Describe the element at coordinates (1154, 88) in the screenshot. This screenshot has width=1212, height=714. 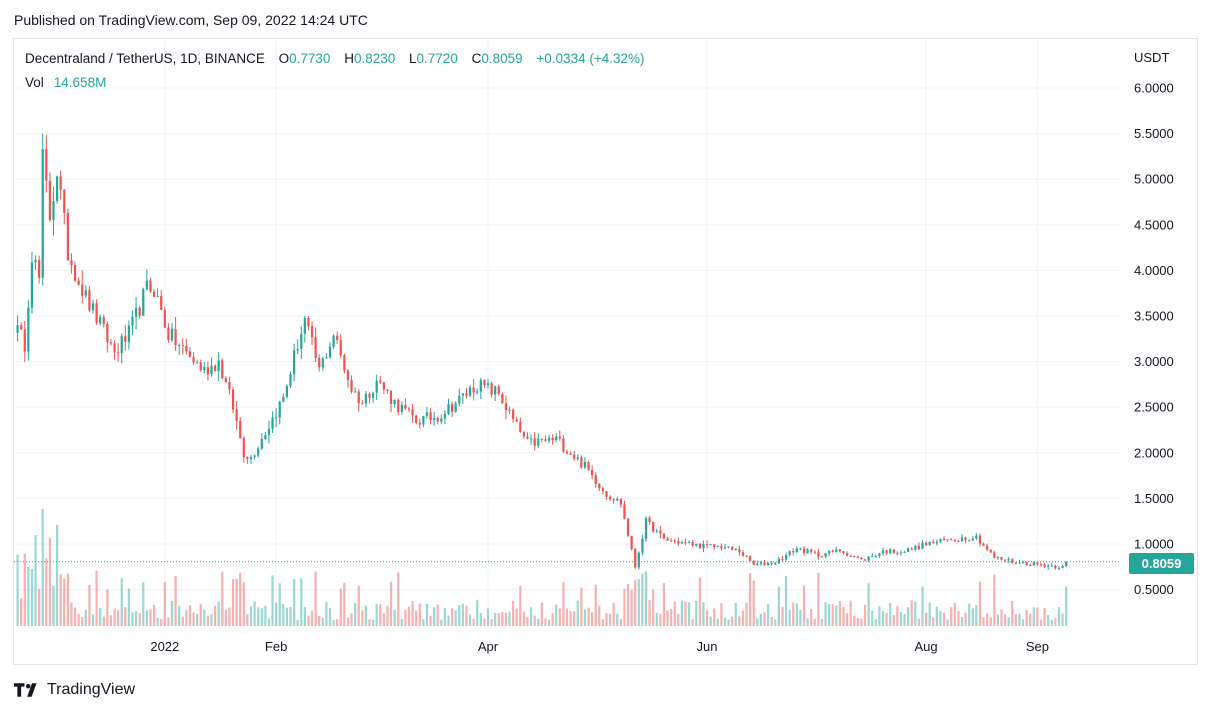
I see `y-tick-label: 6.0000` at that location.